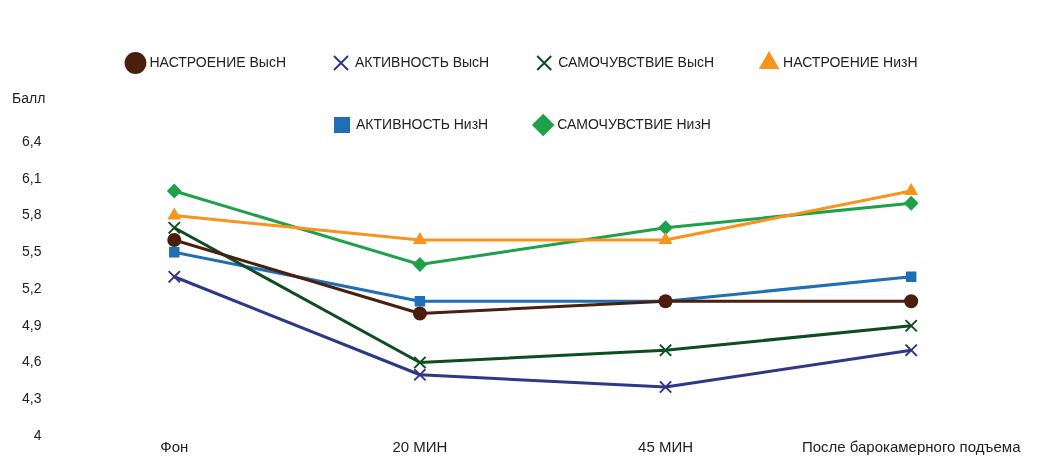 Image resolution: width=1062 pixels, height=468 pixels. What do you see at coordinates (31, 251) in the screenshot?
I see `y-tick-label: 5,5` at bounding box center [31, 251].